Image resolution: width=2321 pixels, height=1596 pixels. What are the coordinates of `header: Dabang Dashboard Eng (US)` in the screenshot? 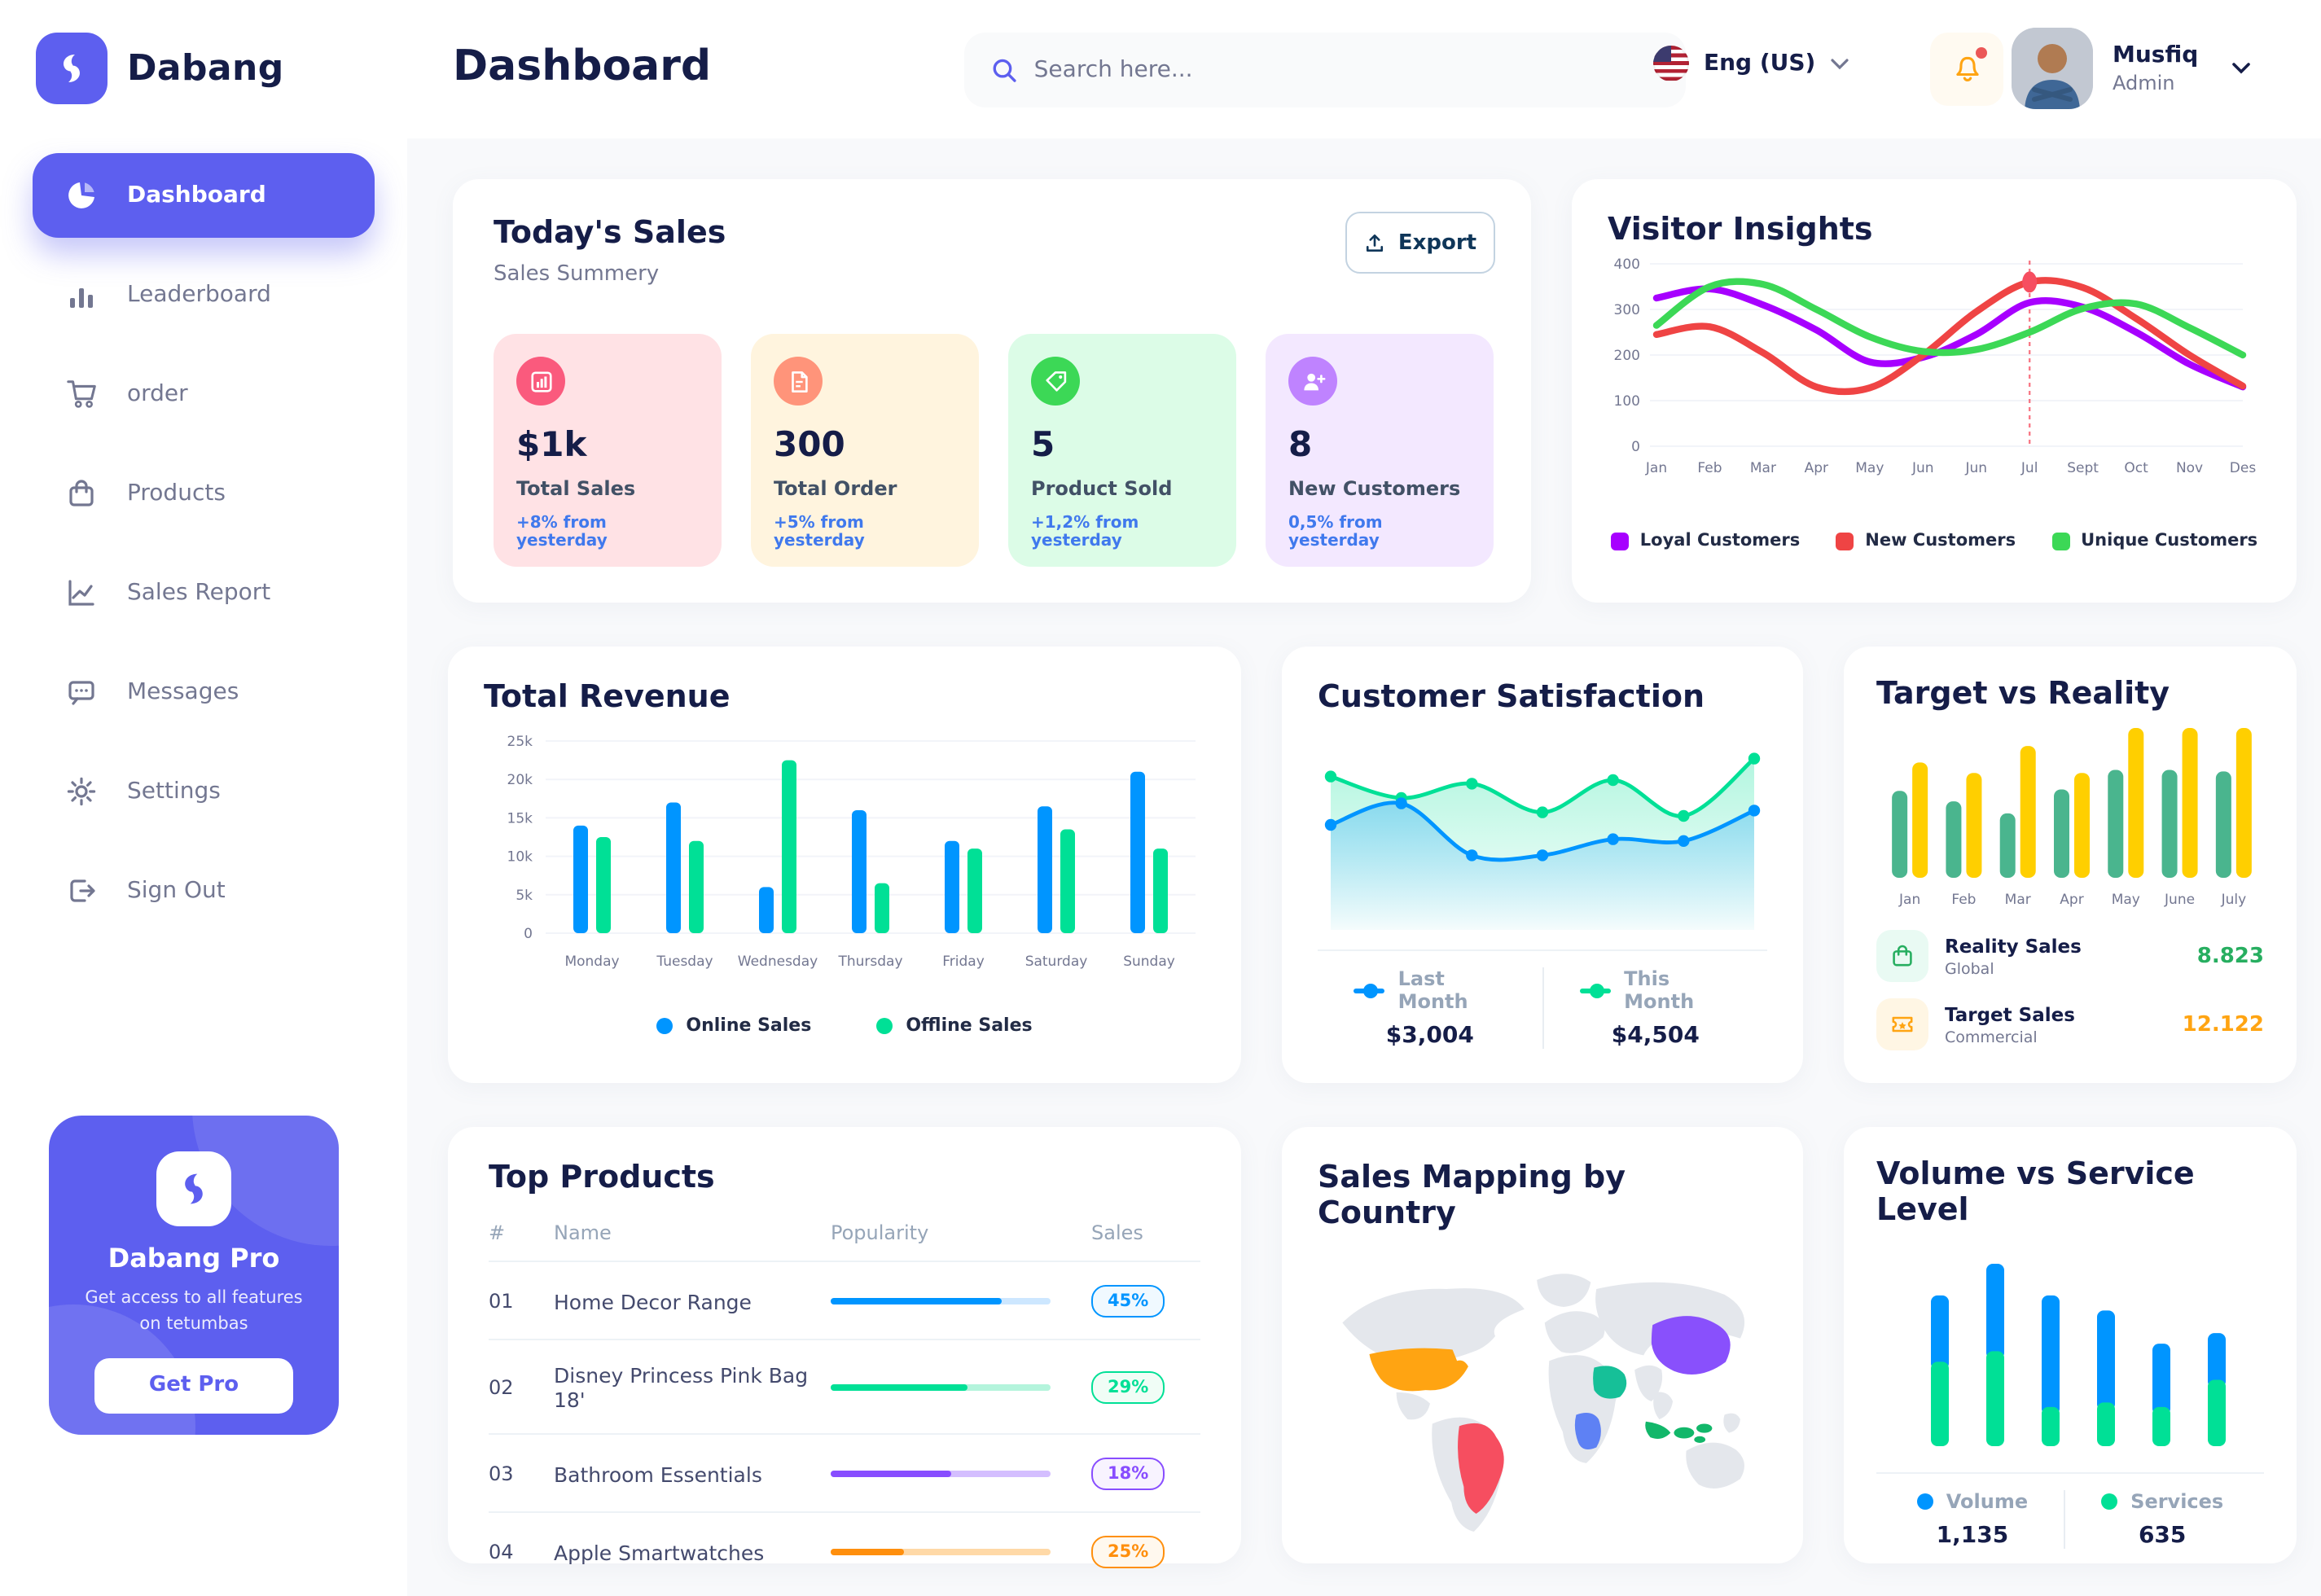 It's located at (1160, 69).